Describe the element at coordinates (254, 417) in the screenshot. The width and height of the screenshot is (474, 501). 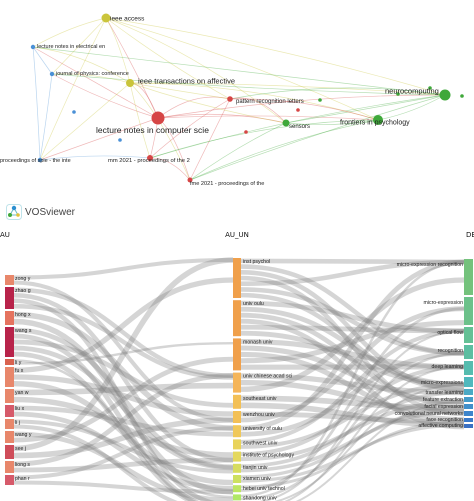
I see `sankey-institution-node: wenzhou univ` at that location.